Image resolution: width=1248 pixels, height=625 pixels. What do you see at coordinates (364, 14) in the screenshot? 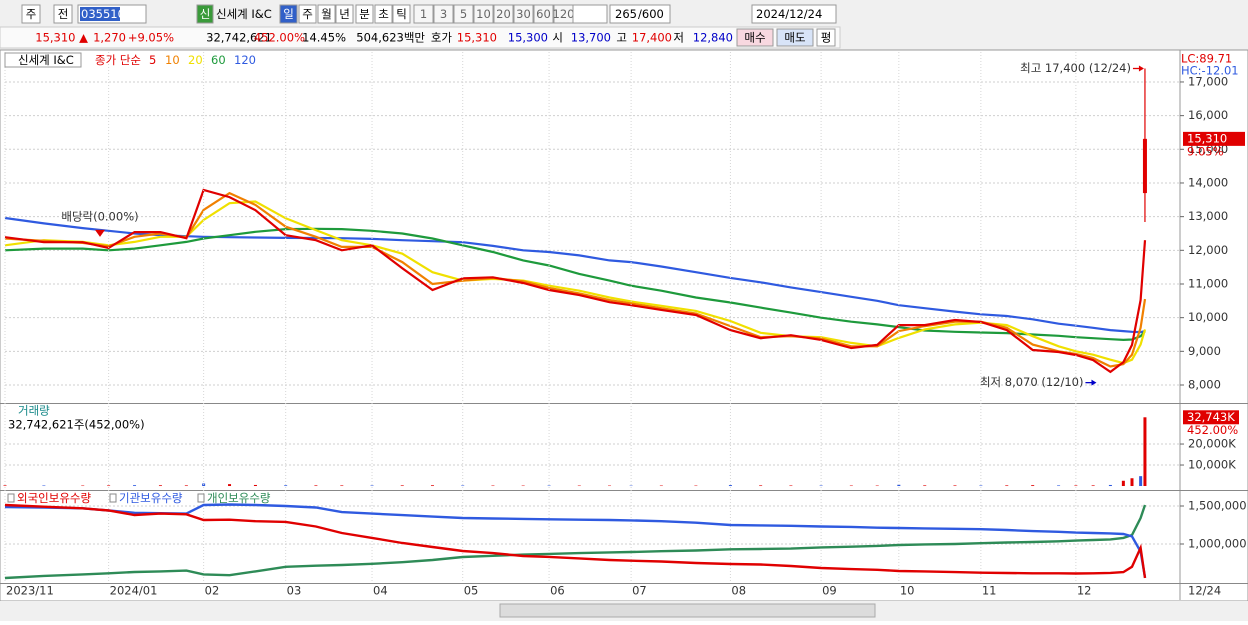
I see `interval-button: 분` at bounding box center [364, 14].